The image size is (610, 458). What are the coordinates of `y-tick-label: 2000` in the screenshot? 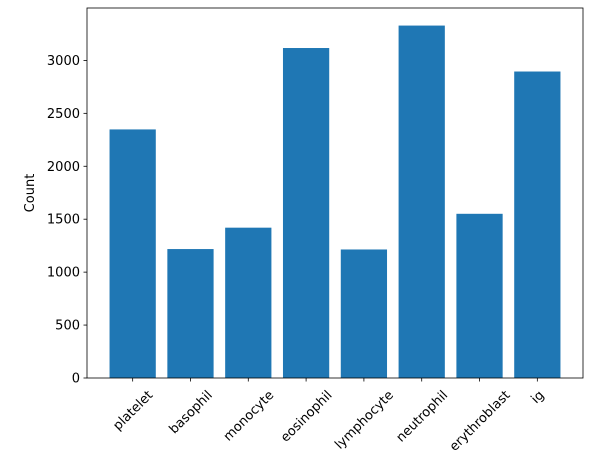 It's located at (63, 167).